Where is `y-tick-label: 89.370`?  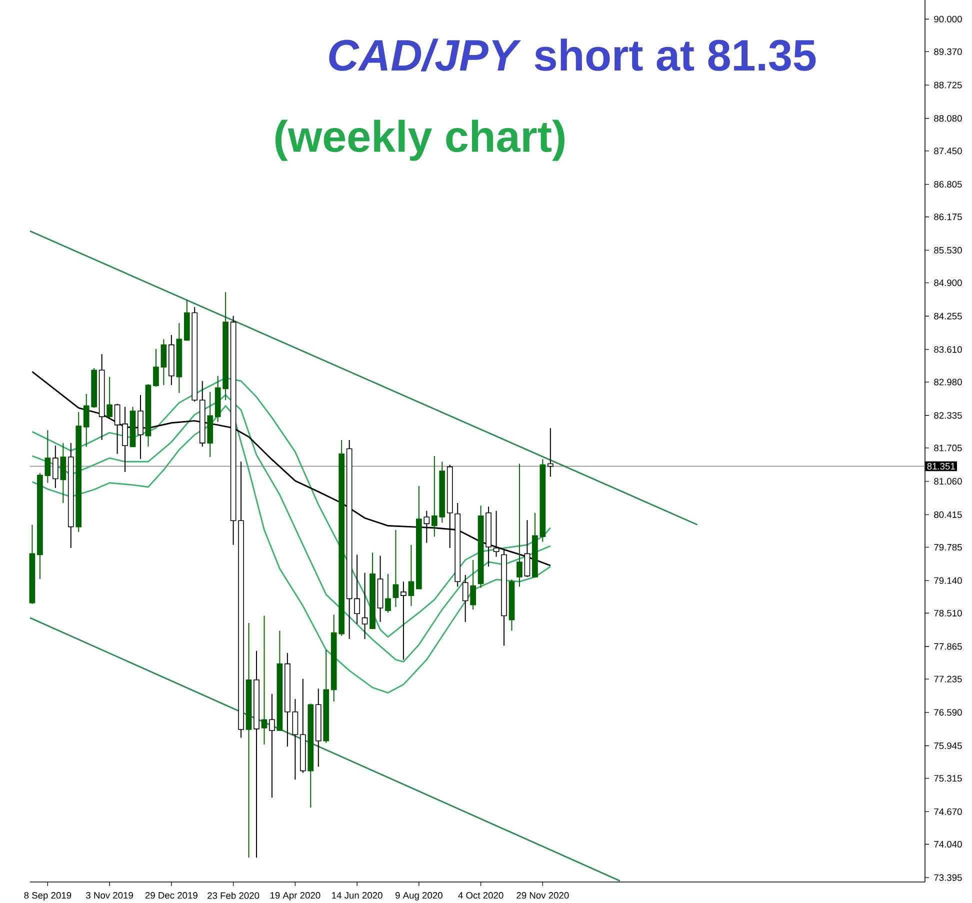
y-tick-label: 89.370 is located at coordinates (948, 51).